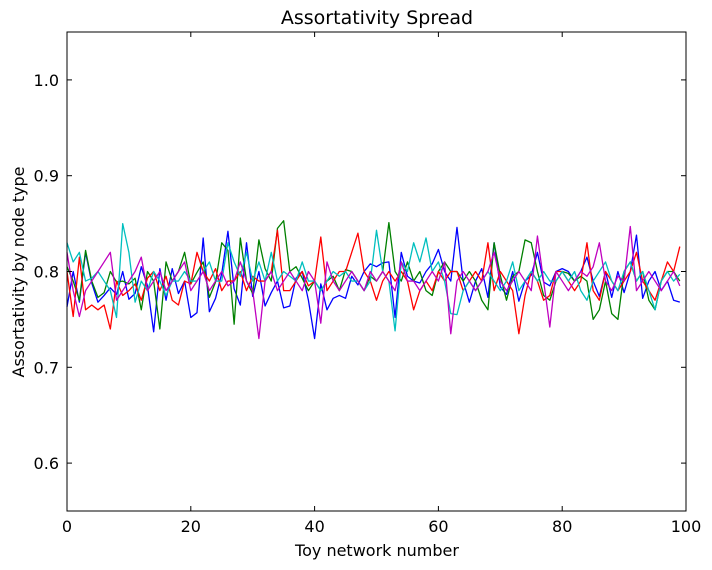 The image size is (712, 570). I want to click on y-tick-label: 1.0, so click(46, 80).